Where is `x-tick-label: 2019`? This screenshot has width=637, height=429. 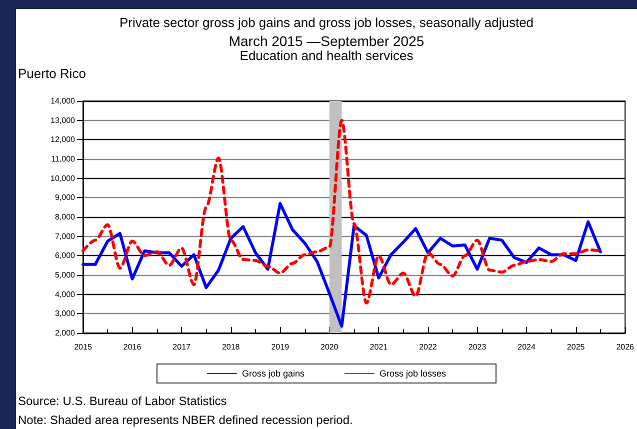
x-tick-label: 2019 is located at coordinates (280, 347).